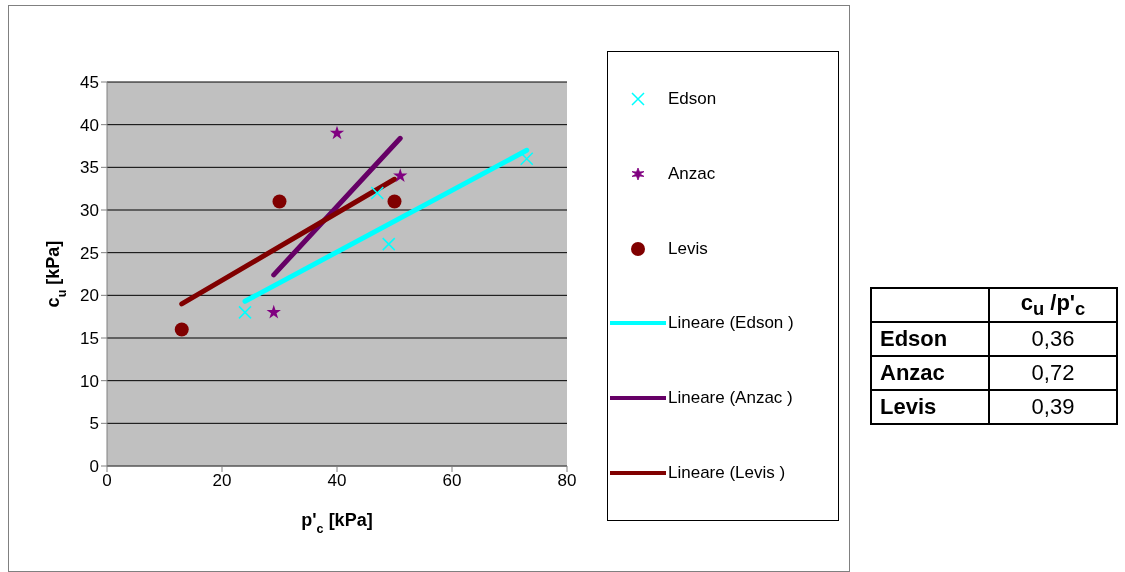 The width and height of the screenshot is (1125, 572). Describe the element at coordinates (89, 339) in the screenshot. I see `y-tick-label: 15` at that location.